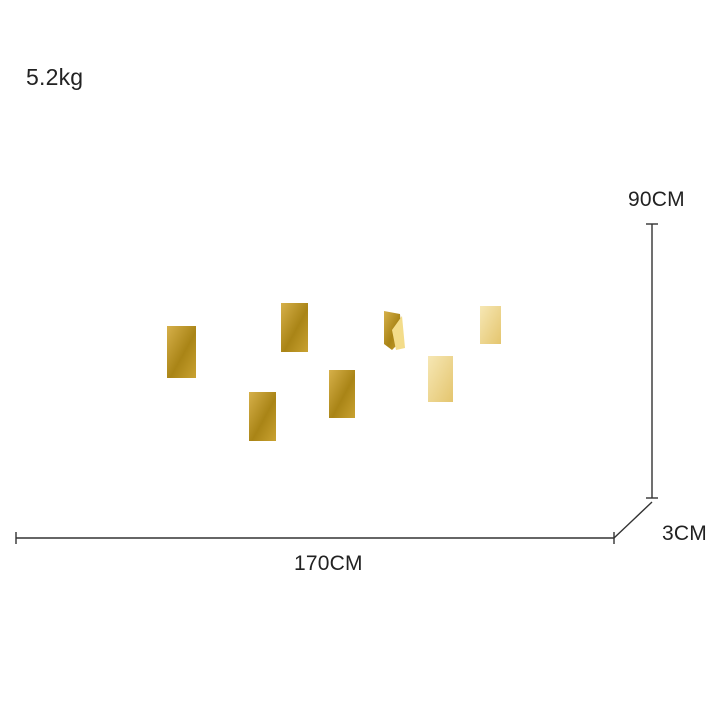  I want to click on gold-plates, so click(334, 372).